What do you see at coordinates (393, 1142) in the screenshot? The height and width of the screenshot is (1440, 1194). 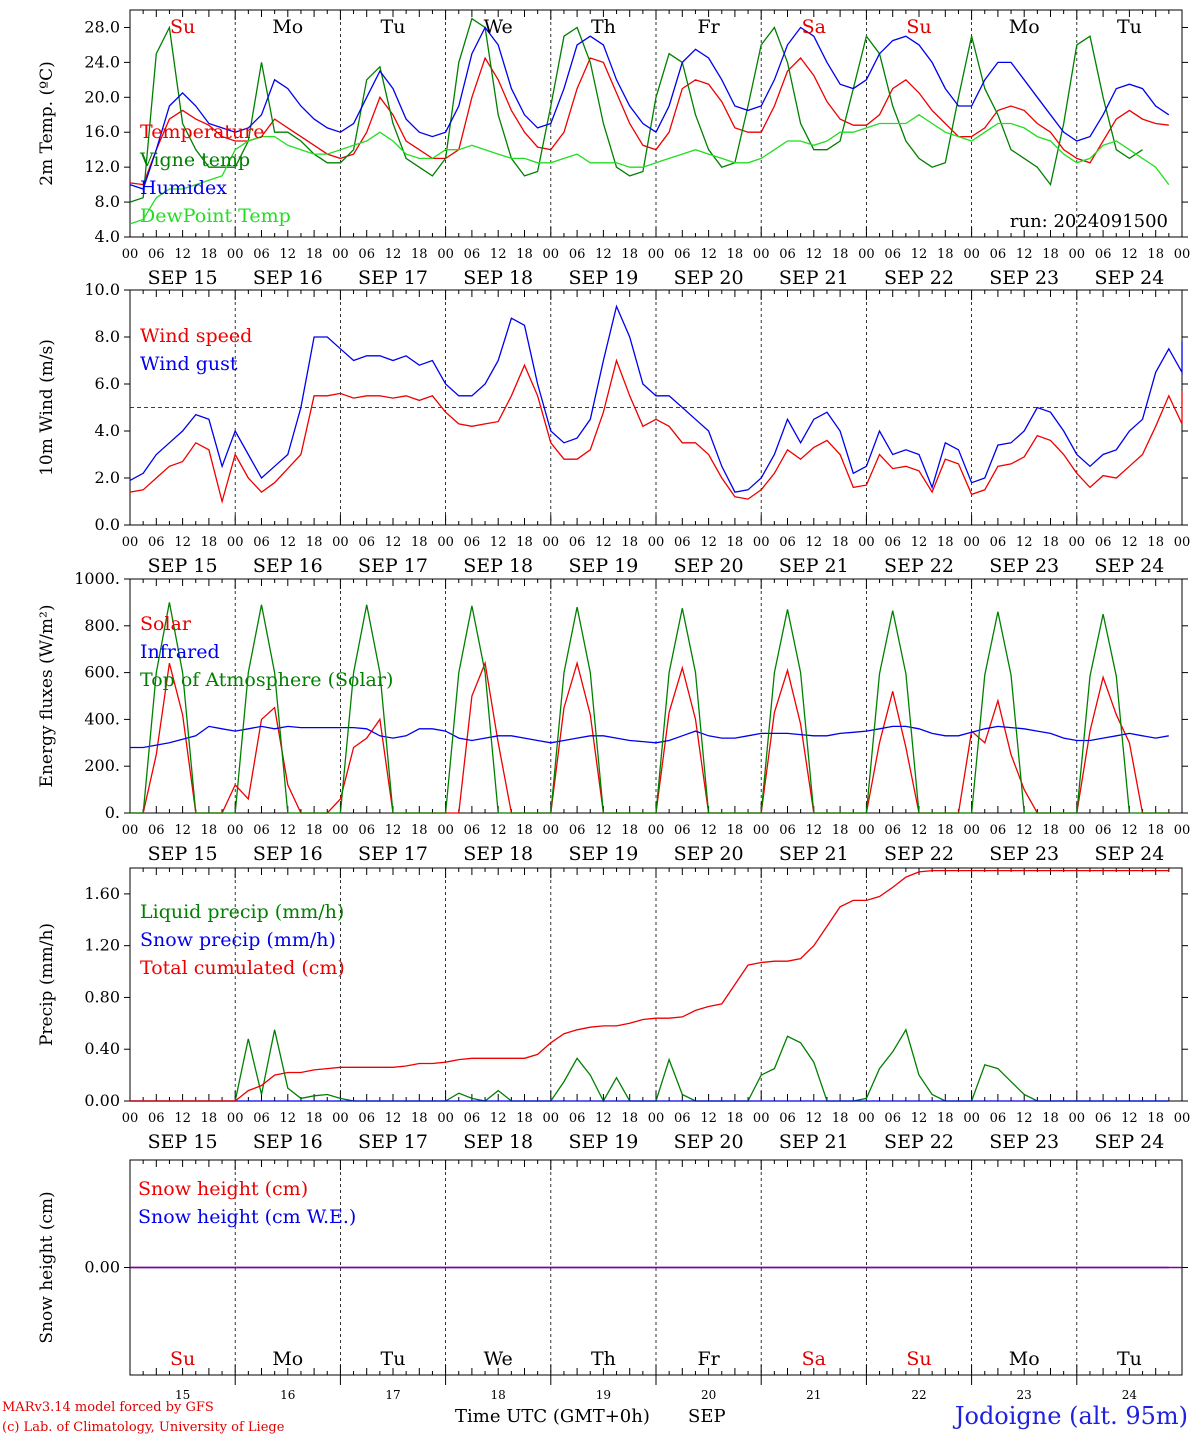 I see `date-label: SEP 17` at bounding box center [393, 1142].